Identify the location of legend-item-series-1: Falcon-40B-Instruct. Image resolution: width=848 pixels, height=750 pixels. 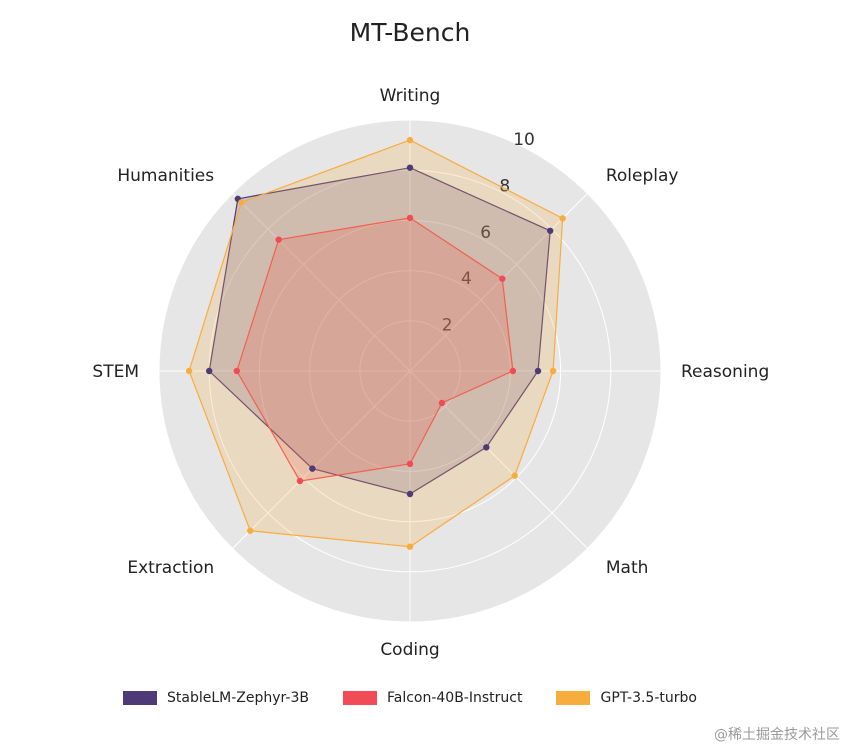
(432, 698).